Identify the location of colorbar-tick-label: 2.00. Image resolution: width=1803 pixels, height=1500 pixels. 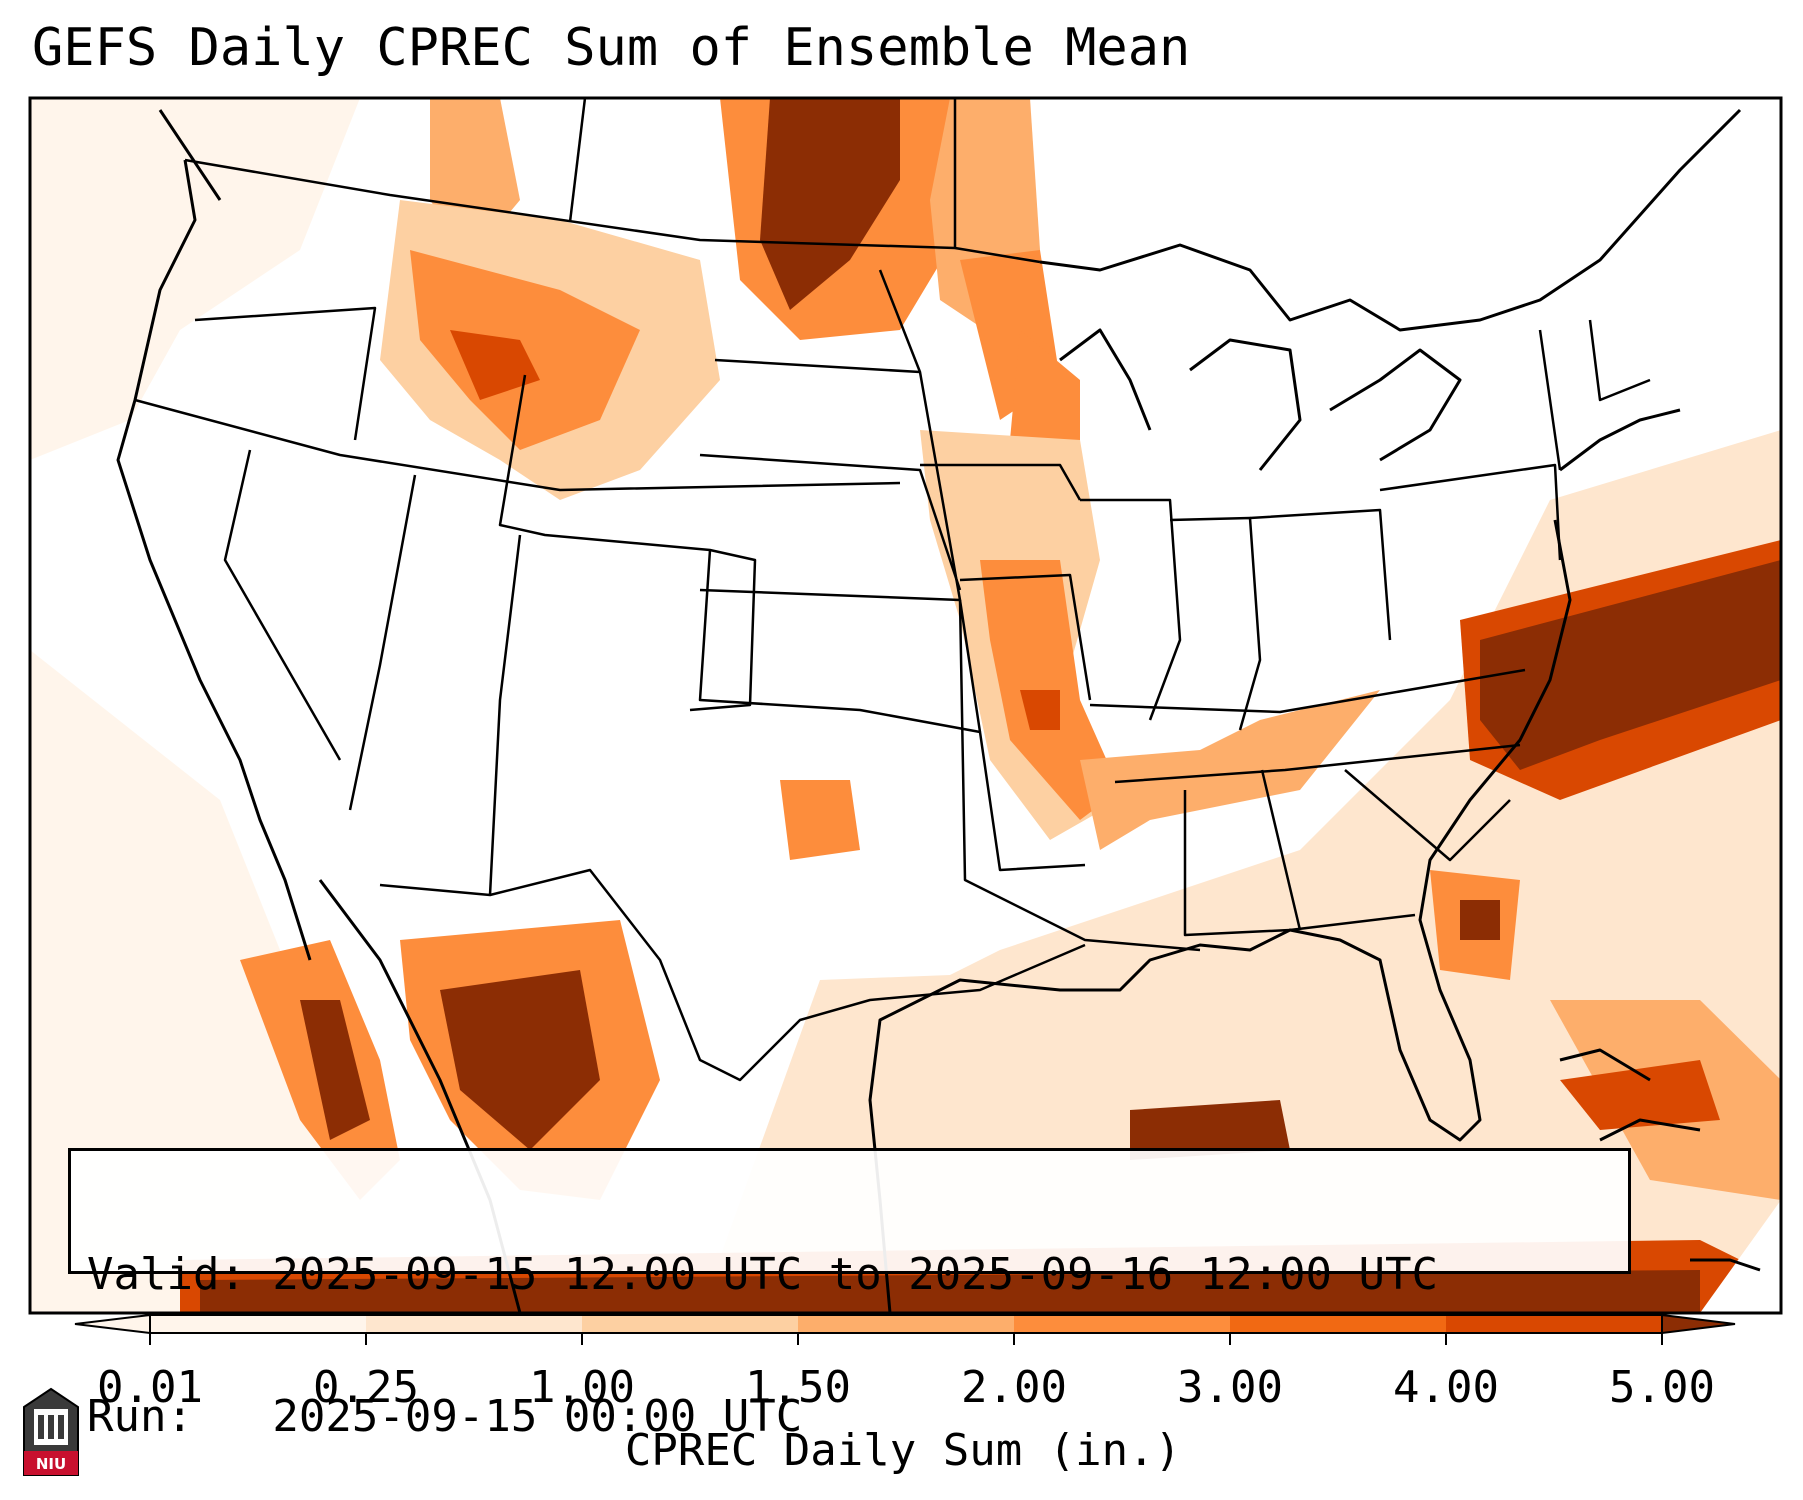
(1014, 1387).